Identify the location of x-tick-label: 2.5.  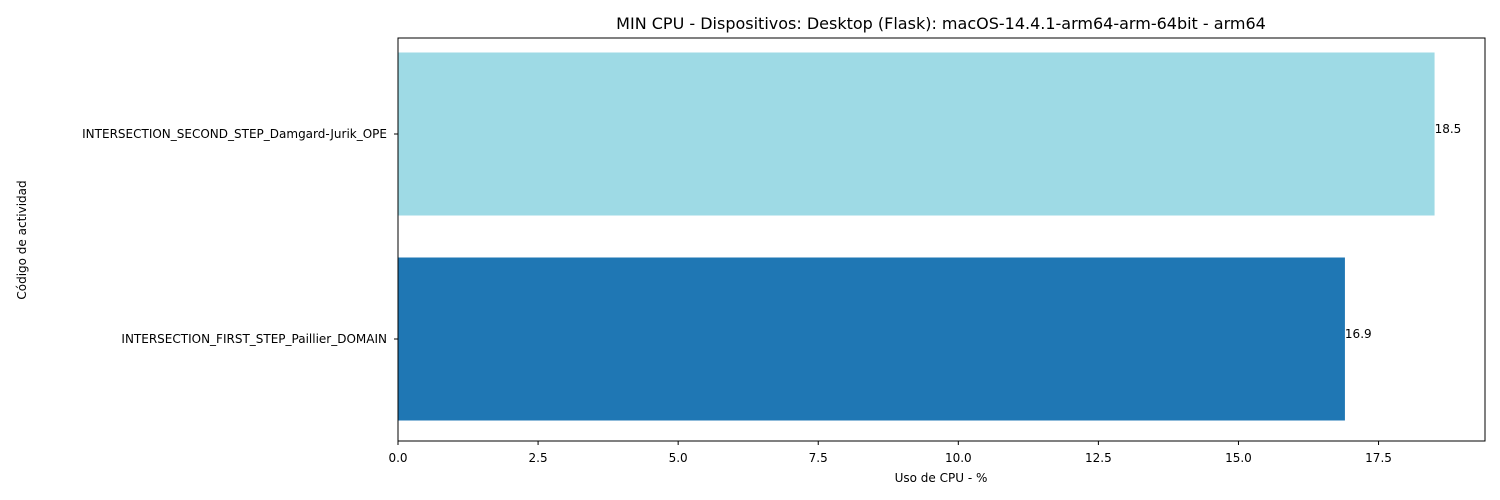
(538, 458).